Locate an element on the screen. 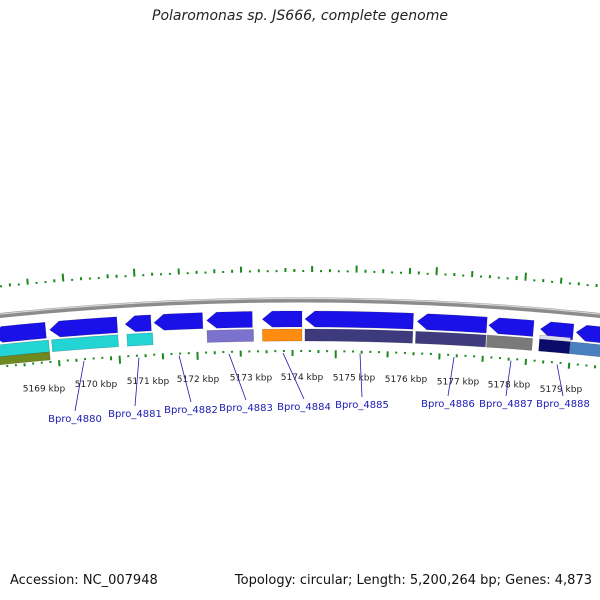 Image resolution: width=600 pixels, height=600 pixels. backbone-highlight is located at coordinates (300, 306).